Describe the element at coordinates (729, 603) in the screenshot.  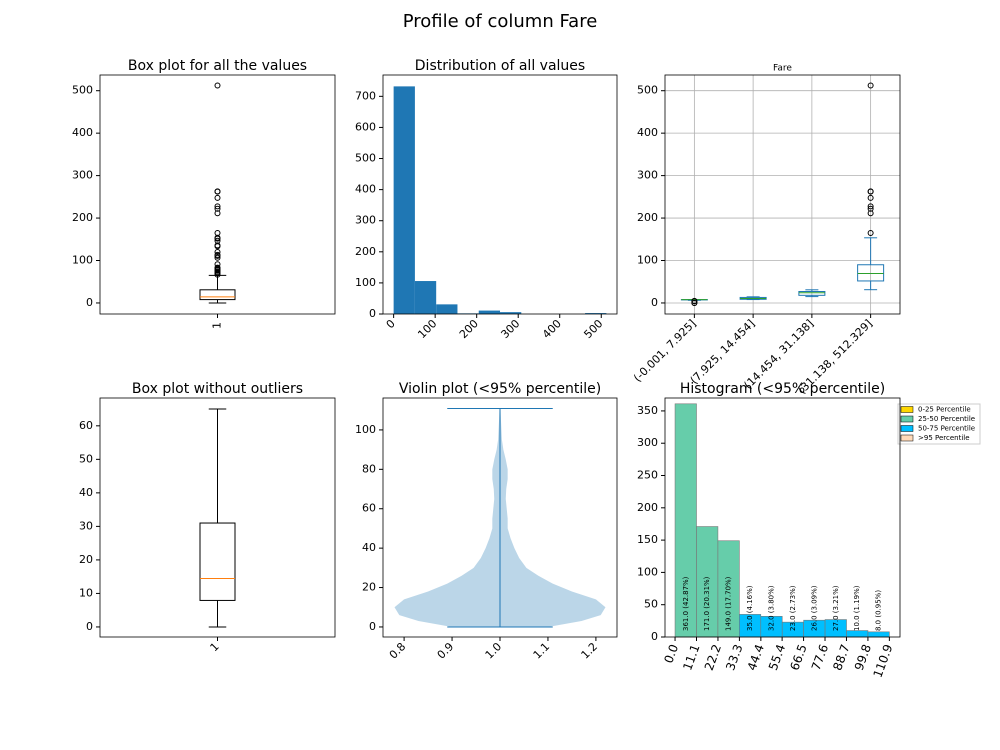
I see `data-label: 149.0 (17.70%)` at that location.